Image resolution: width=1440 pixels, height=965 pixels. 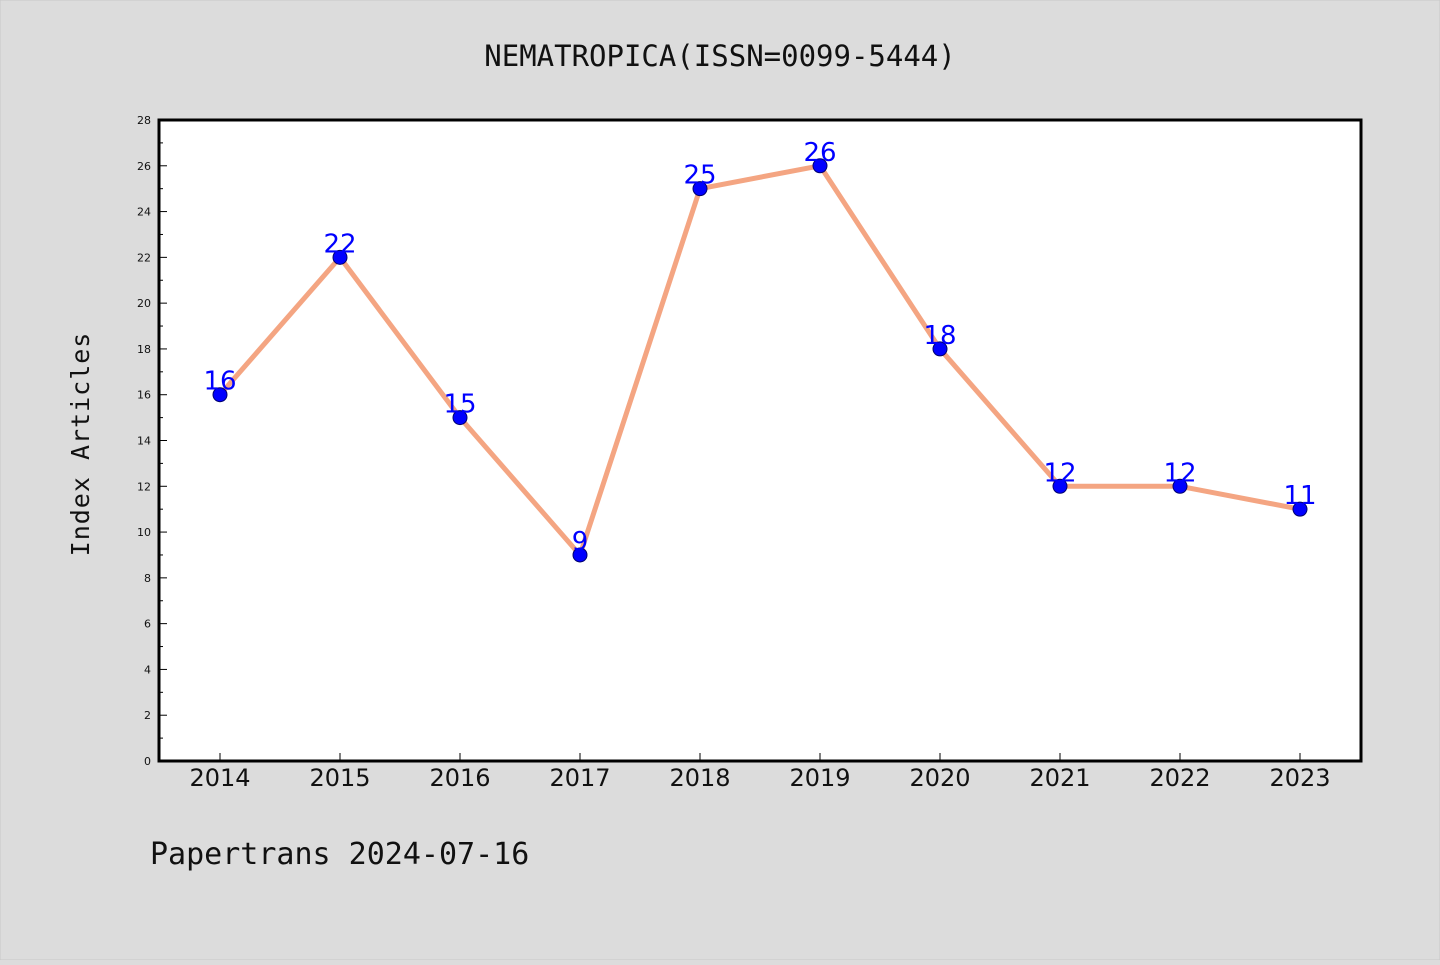 I want to click on x-tick-label: 2019, so click(x=819, y=778).